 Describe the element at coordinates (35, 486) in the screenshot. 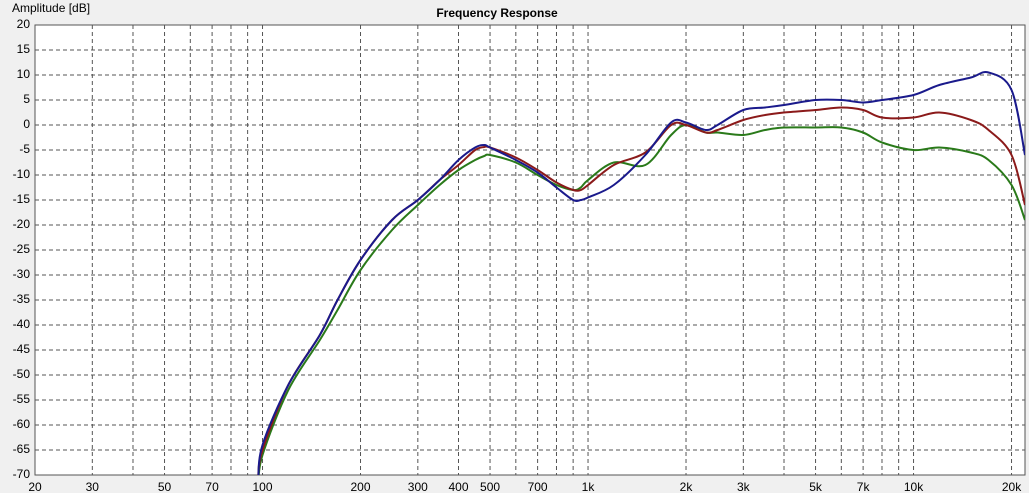

I see `x-tick-label: 20` at that location.